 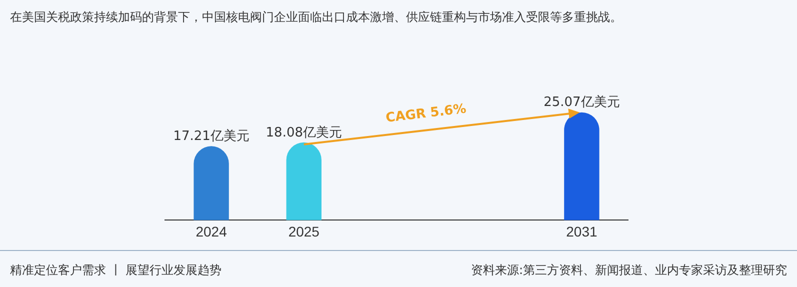 I want to click on x-tick-label: 2024, so click(x=212, y=231).